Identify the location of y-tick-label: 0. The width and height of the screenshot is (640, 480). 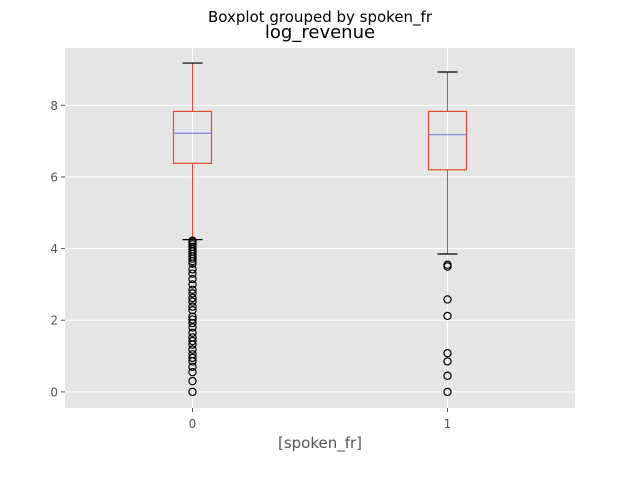
(54, 392).